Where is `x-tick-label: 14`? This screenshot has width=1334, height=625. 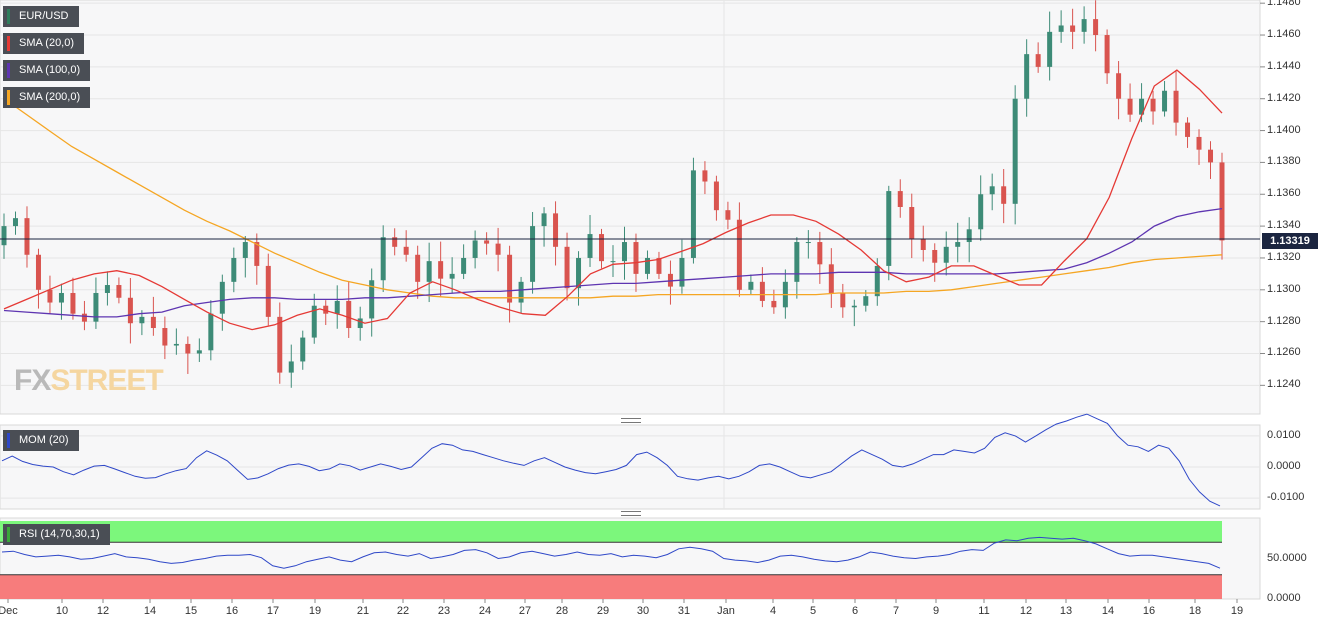 x-tick-label: 14 is located at coordinates (150, 611).